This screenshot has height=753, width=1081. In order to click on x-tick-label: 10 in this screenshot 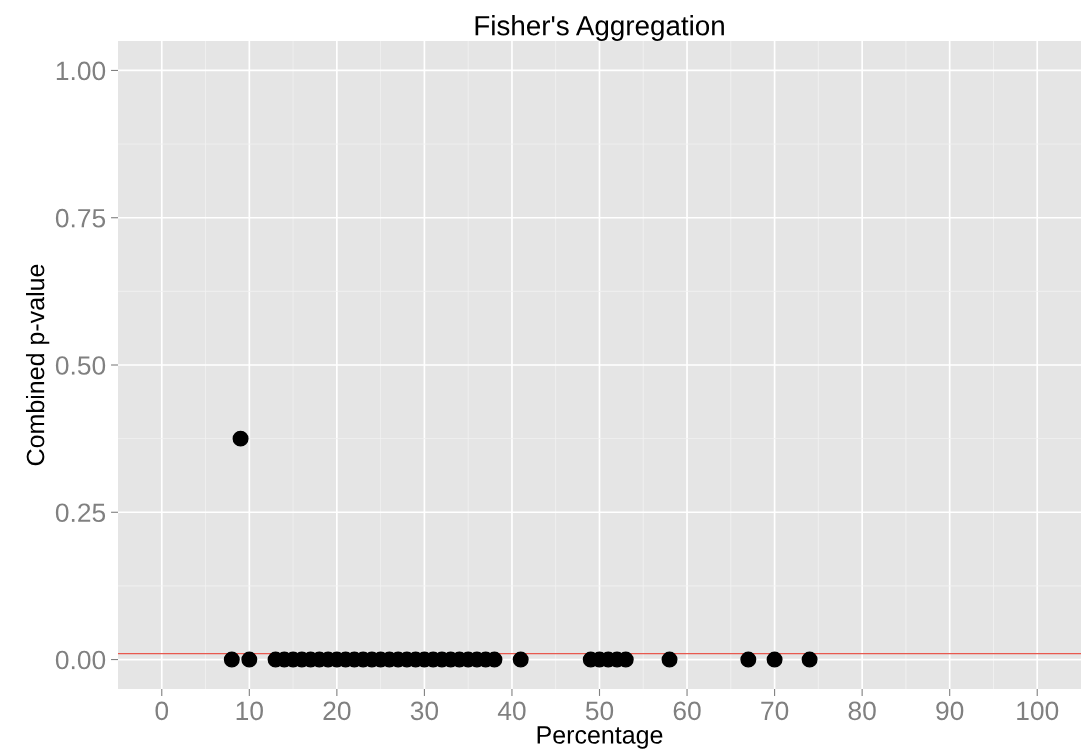, I will do `click(249, 711)`.